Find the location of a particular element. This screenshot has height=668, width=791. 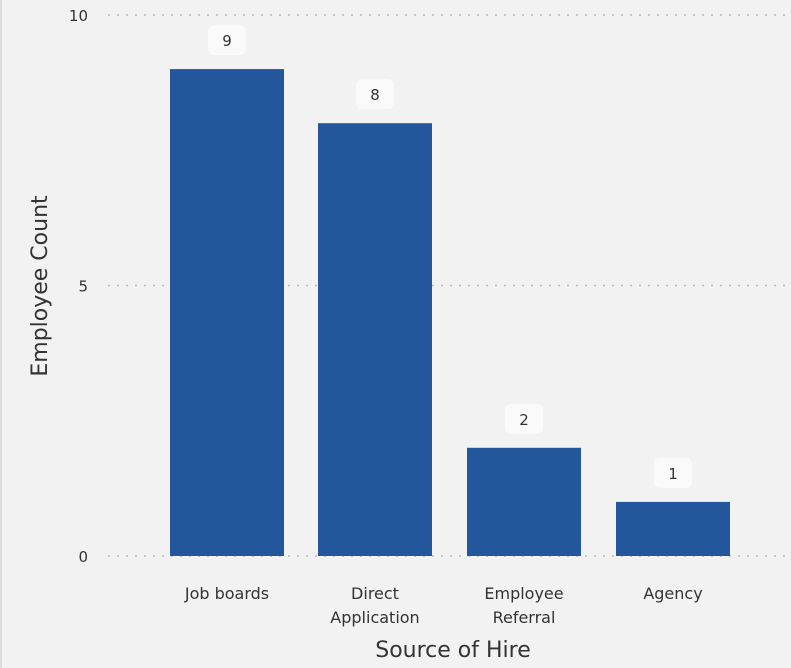

data-label-text-1: 8 is located at coordinates (375, 95).